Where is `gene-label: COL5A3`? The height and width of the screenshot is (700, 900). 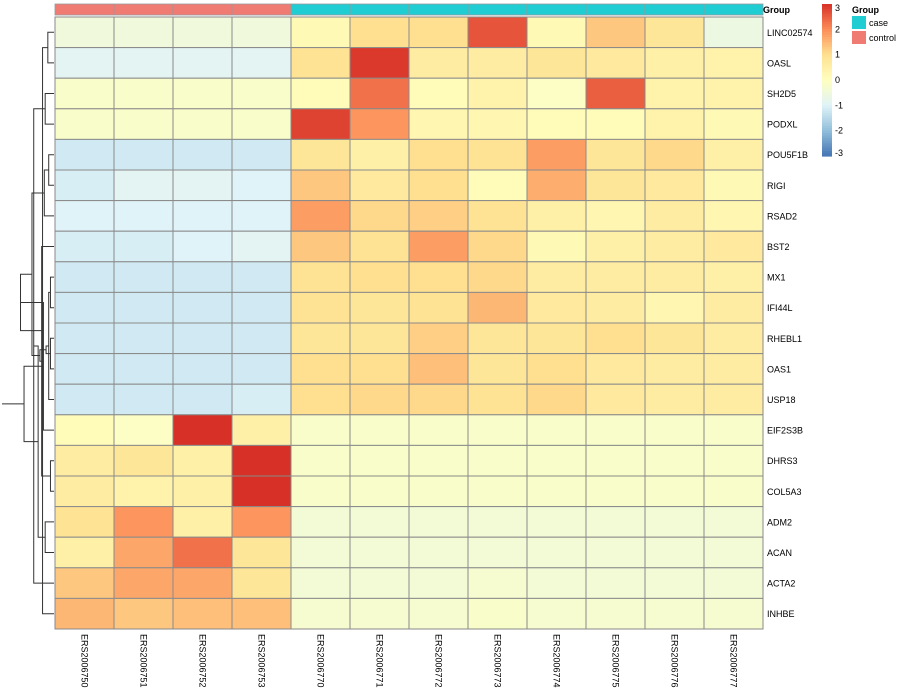
gene-label: COL5A3 is located at coordinates (784, 492).